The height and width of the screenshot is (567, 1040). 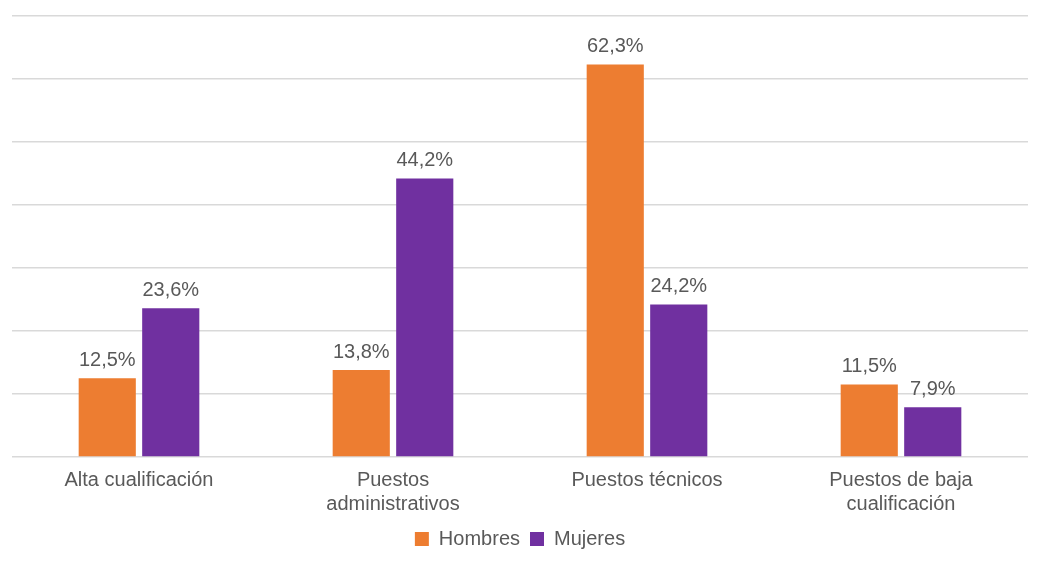 I want to click on data-label: 13,8%, so click(x=361, y=350).